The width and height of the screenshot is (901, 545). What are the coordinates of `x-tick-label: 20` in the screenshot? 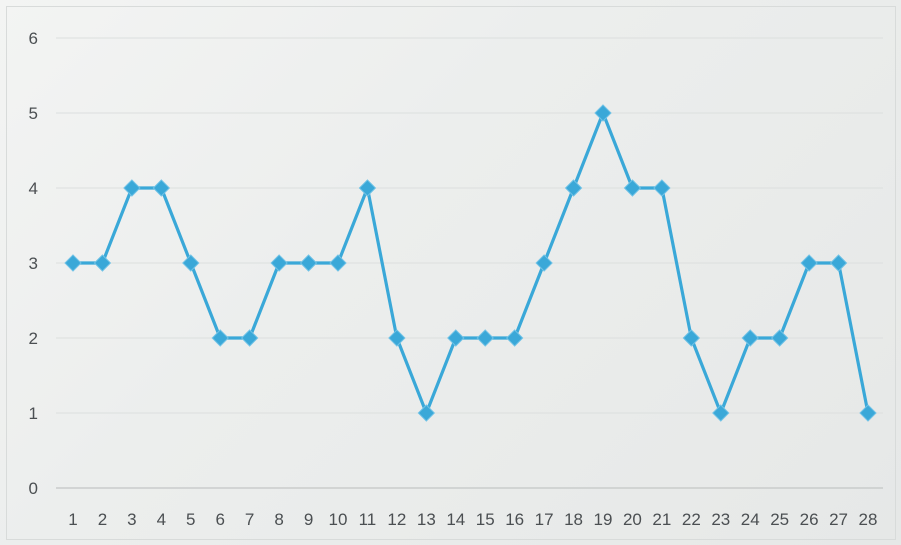 It's located at (632, 519).